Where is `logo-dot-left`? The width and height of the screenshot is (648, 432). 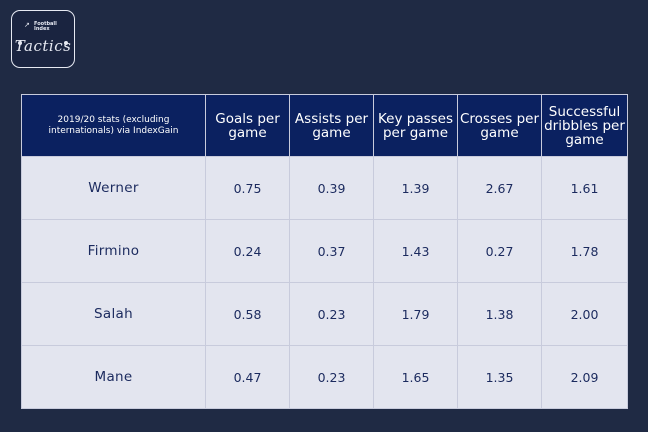 logo-dot-left is located at coordinates (20, 43).